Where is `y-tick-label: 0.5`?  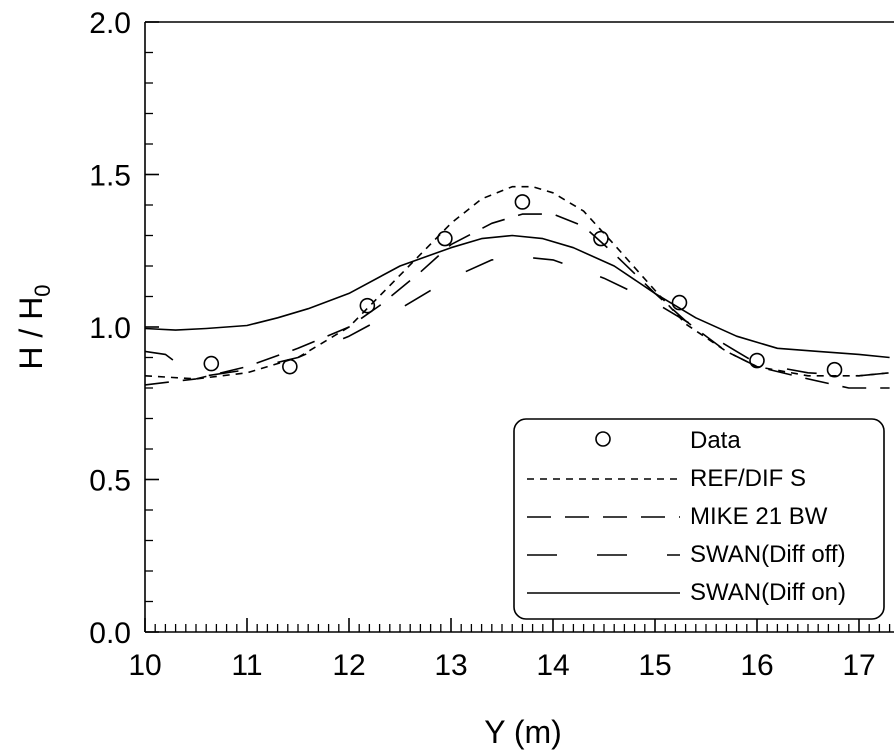
y-tick-label: 0.5 is located at coordinates (110, 481).